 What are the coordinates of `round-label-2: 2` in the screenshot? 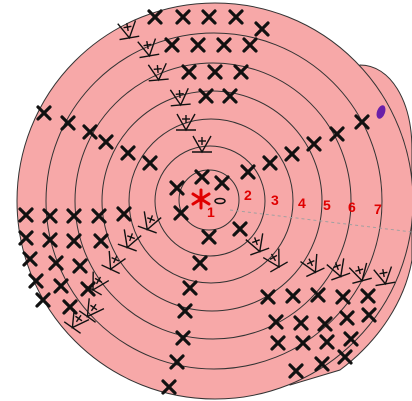 It's located at (248, 195).